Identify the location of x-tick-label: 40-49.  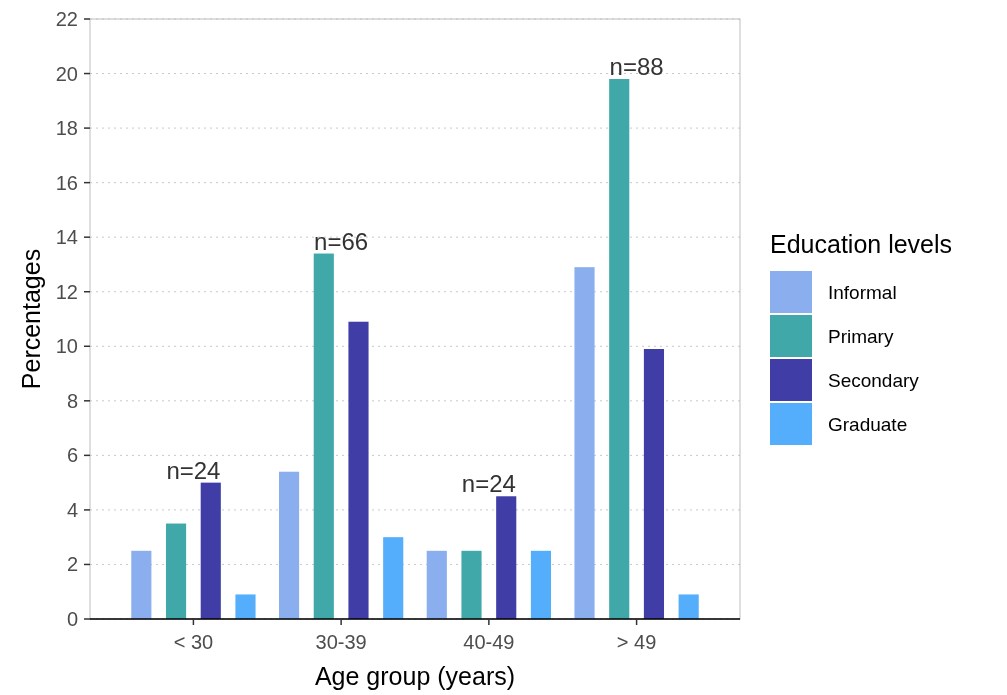
(489, 642).